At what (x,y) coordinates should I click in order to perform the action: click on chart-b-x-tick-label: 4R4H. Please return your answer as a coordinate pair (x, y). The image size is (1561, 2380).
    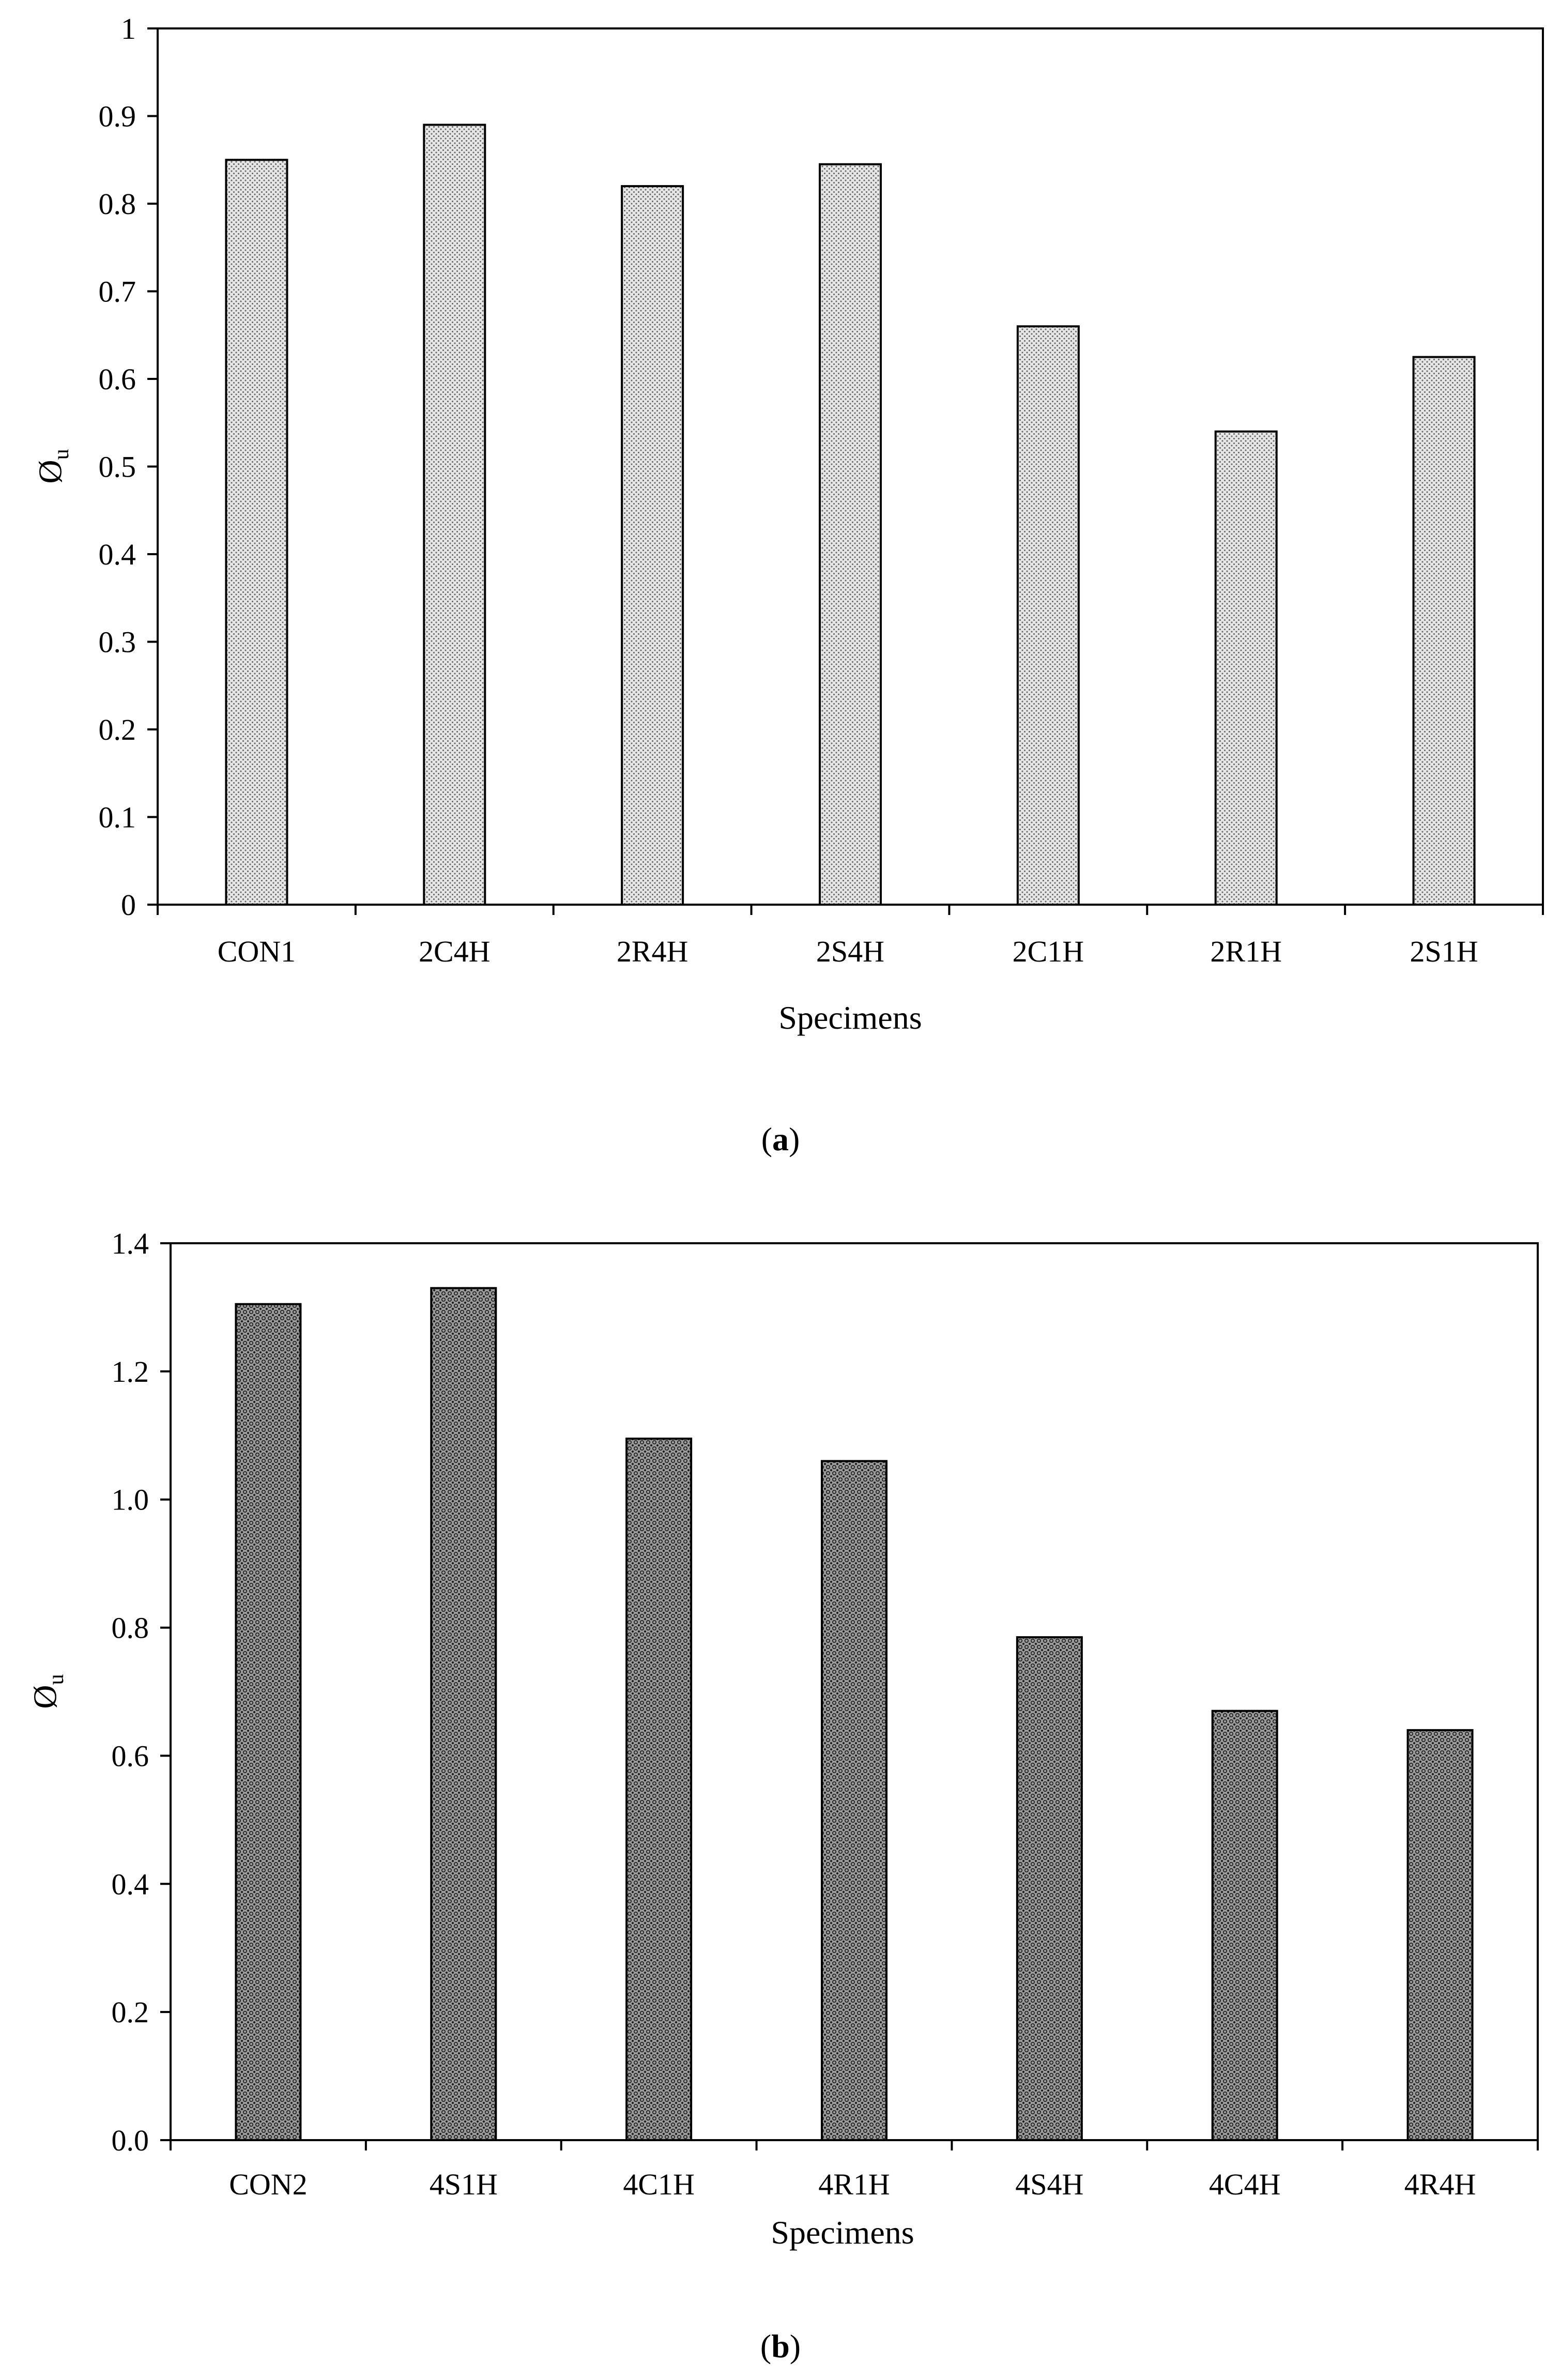
    Looking at the image, I should click on (1440, 2184).